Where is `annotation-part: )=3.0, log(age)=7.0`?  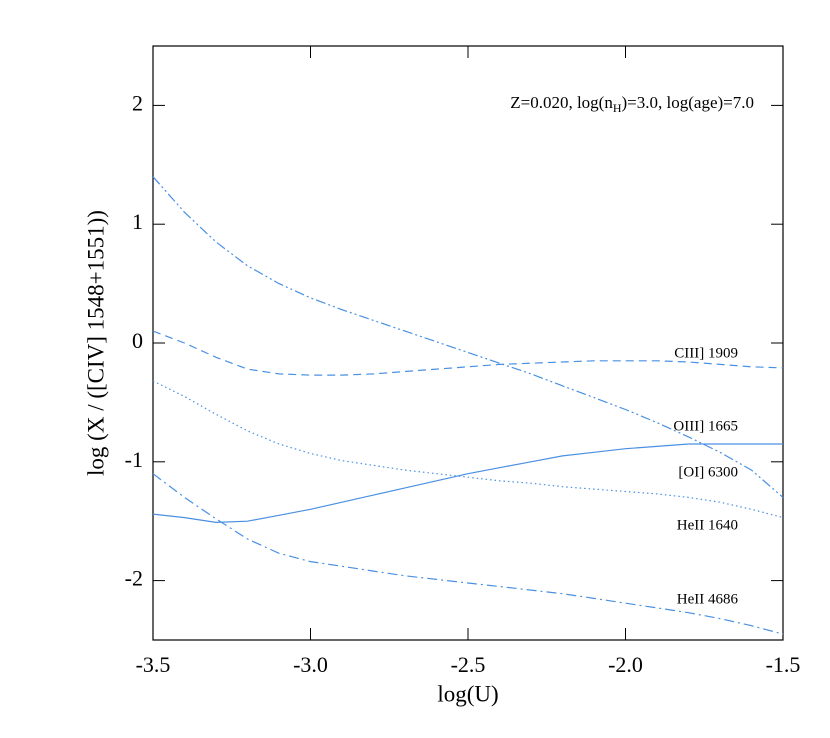
annotation-part: )=3.0, log(age)=7.0 is located at coordinates (688, 102).